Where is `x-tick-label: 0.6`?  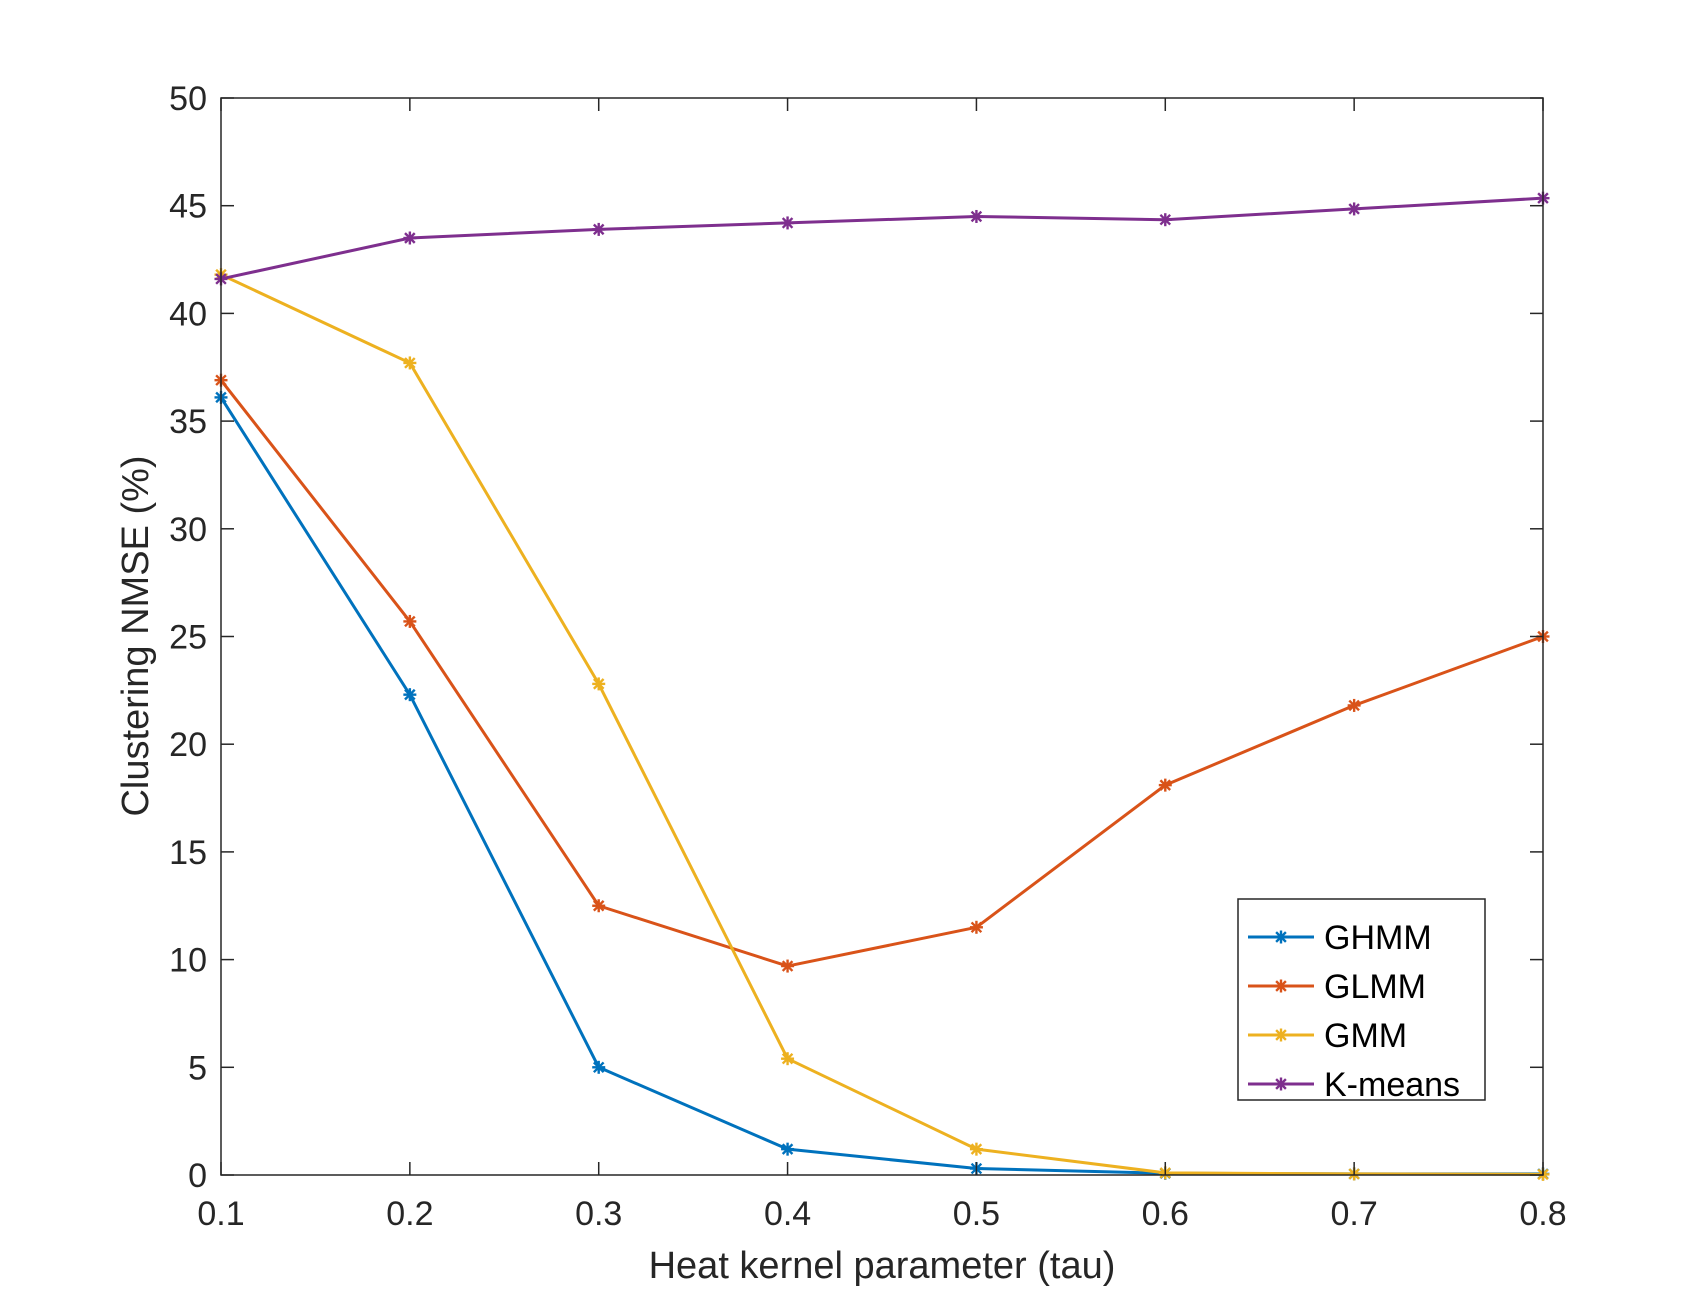
x-tick-label: 0.6 is located at coordinates (1165, 1214).